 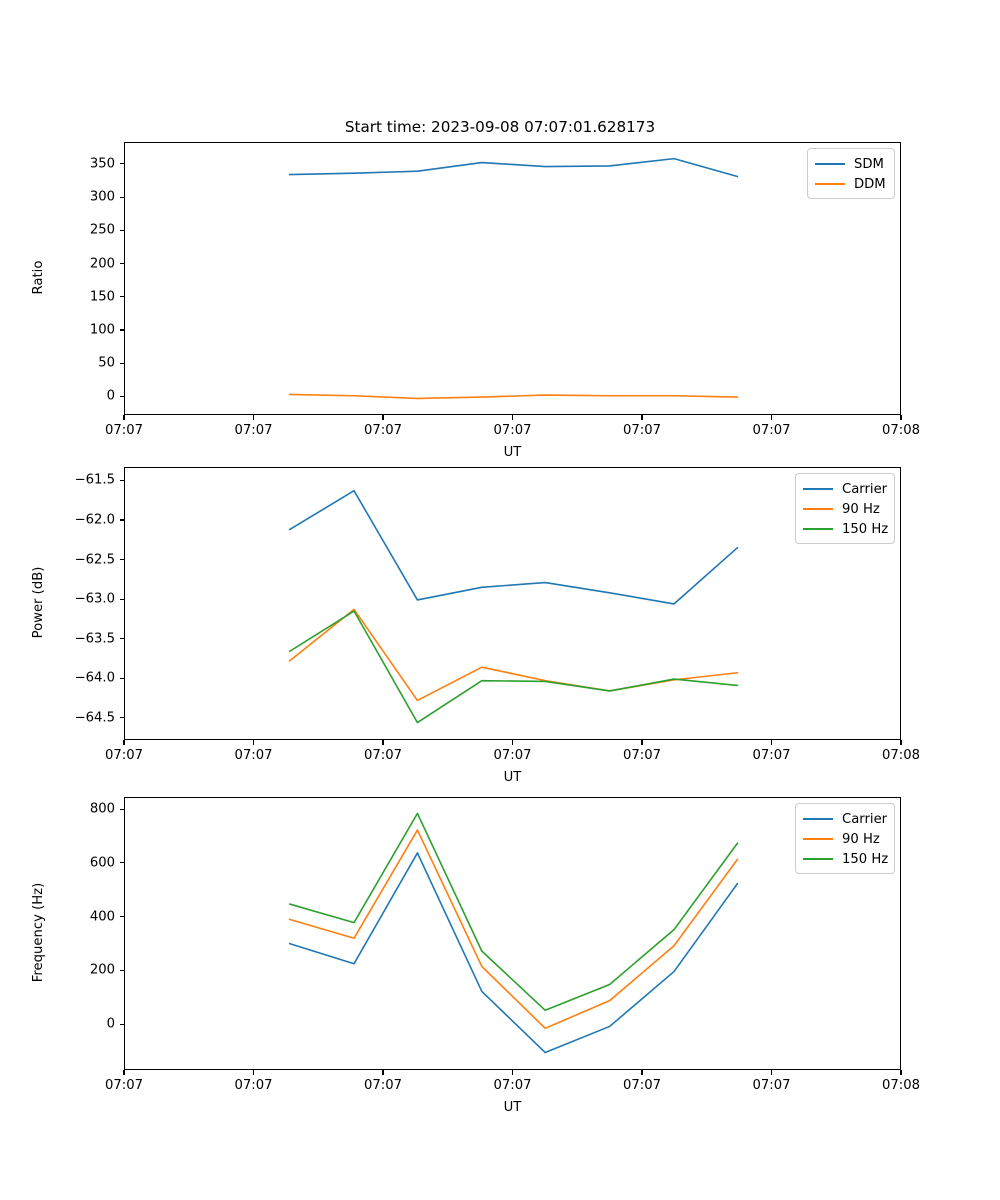 What do you see at coordinates (102, 230) in the screenshot?
I see `ytick-label: 250` at bounding box center [102, 230].